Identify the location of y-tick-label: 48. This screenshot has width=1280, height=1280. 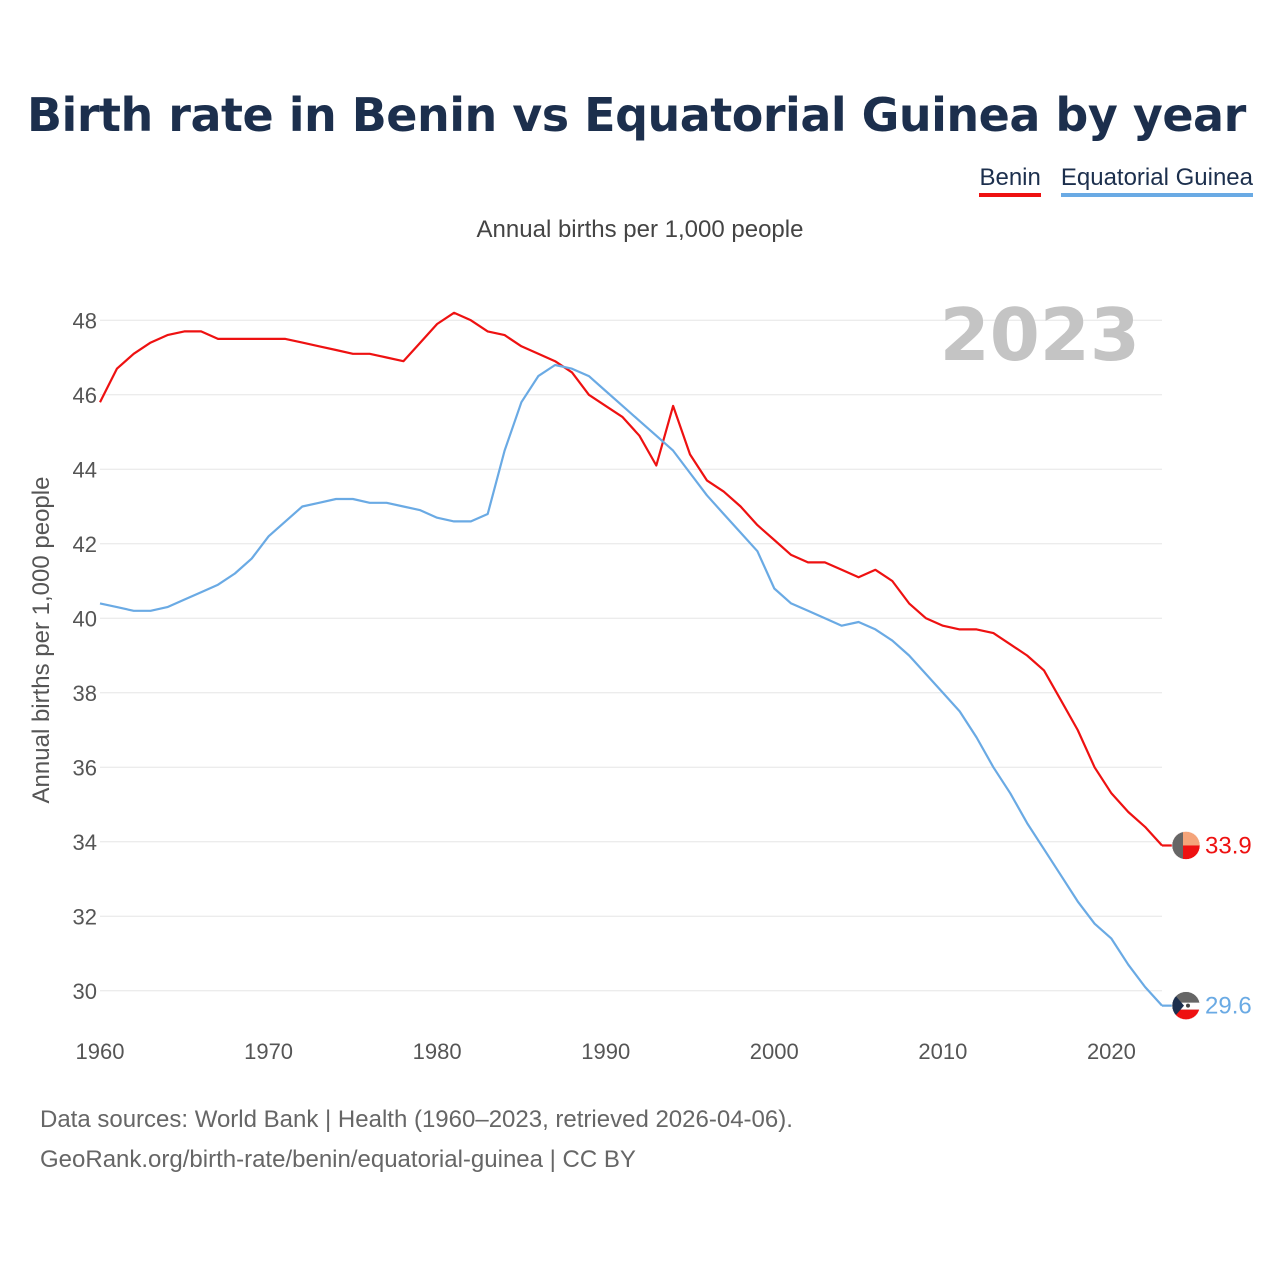
(85, 320).